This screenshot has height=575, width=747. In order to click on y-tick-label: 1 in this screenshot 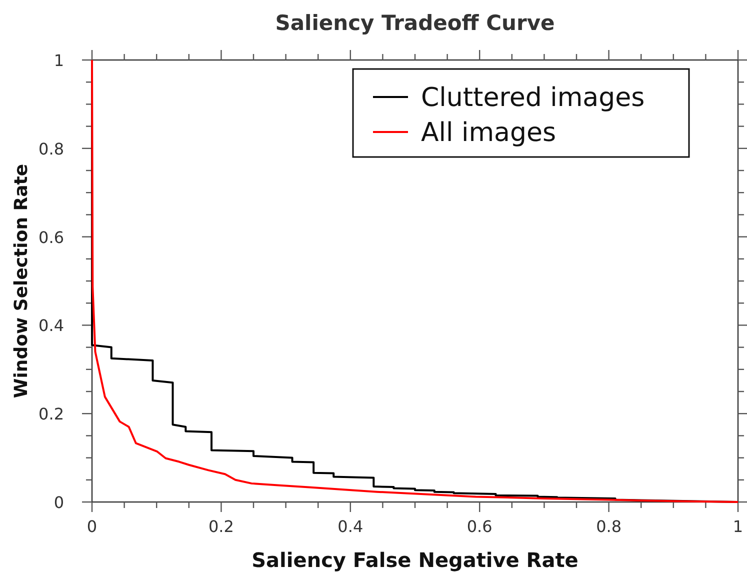, I will do `click(59, 60)`.